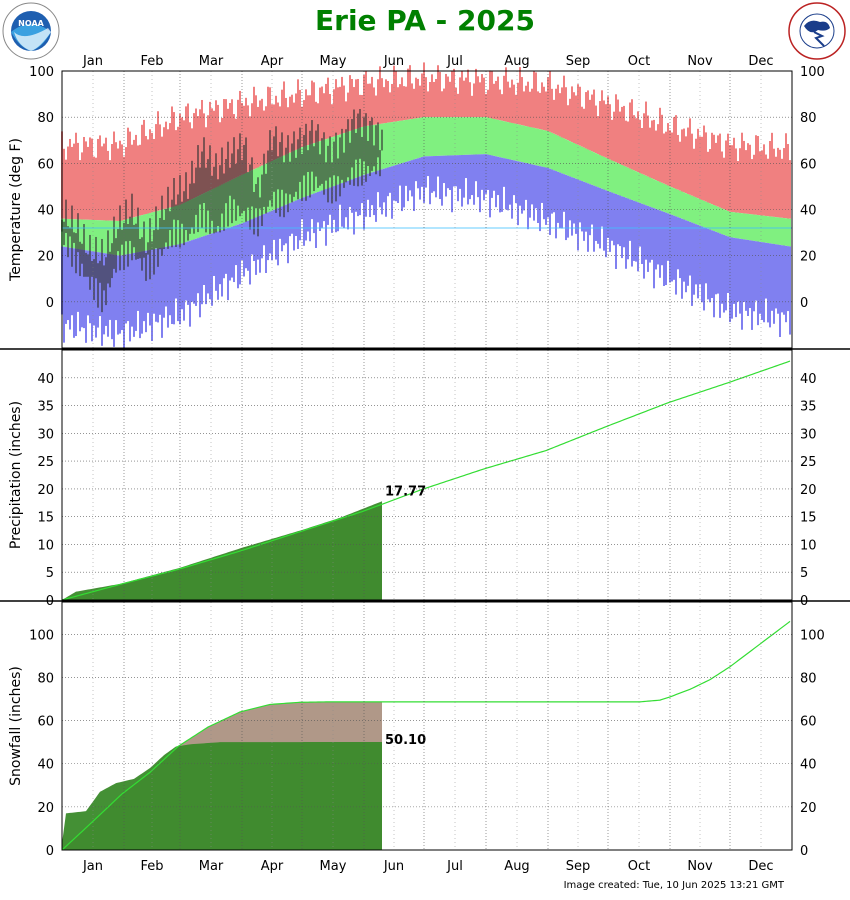  I want to click on month-label-bottom: Oct, so click(639, 866).